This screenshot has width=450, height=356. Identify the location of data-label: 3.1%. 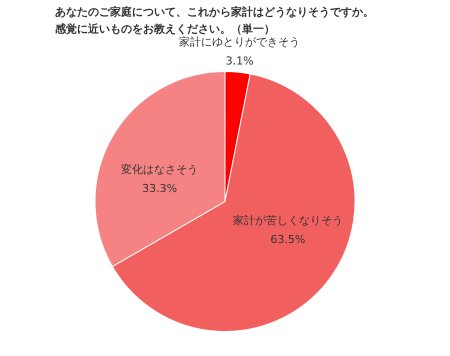
(240, 61).